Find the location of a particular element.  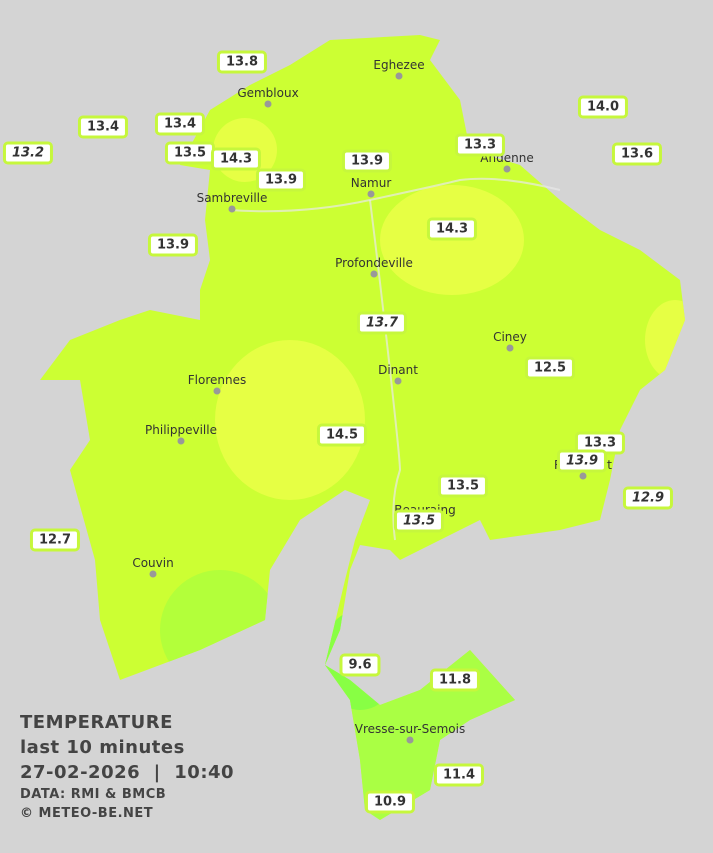

city-label: Profondeville is located at coordinates (374, 263).